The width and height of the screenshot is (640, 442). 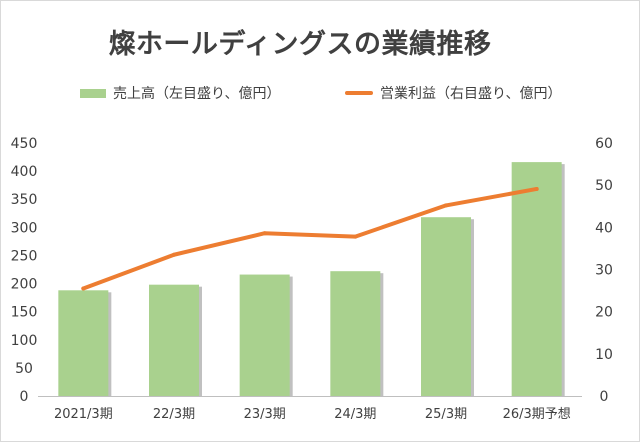 I want to click on y-right-tick-label: 50, so click(x=604, y=186).